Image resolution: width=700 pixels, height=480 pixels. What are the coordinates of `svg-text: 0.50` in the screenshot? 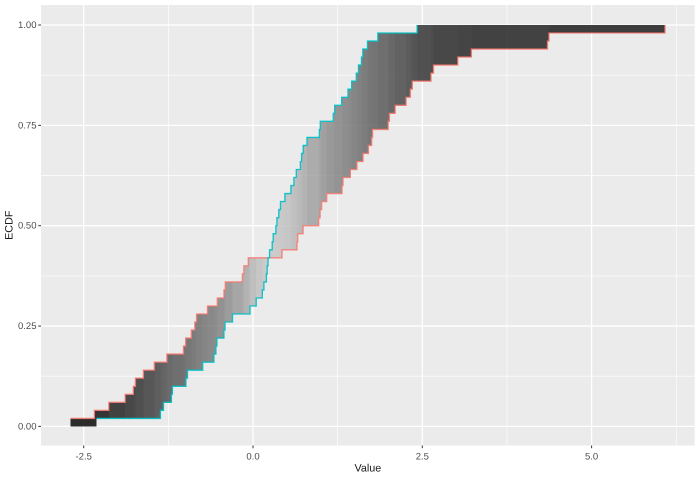 It's located at (27, 226).